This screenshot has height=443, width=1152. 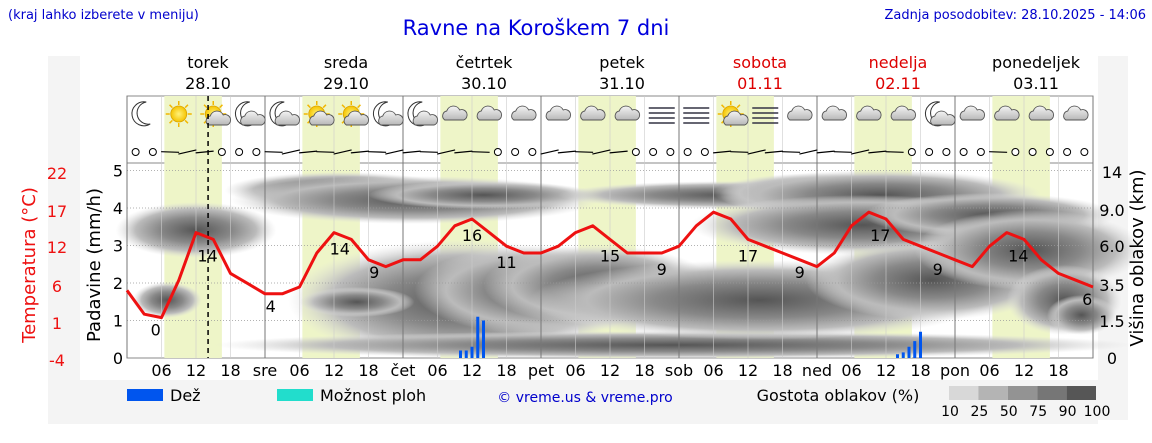 What do you see at coordinates (1137, 257) in the screenshot?
I see `cloud-height-axis-label: Višina oblakov (km)` at bounding box center [1137, 257].